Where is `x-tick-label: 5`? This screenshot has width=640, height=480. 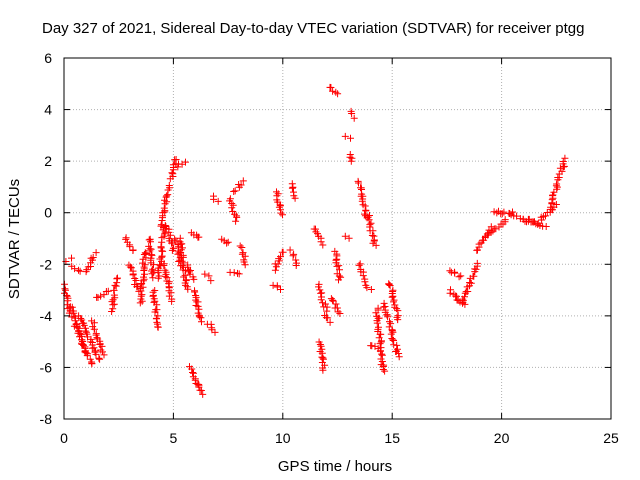 x-tick-label: 5 is located at coordinates (174, 438).